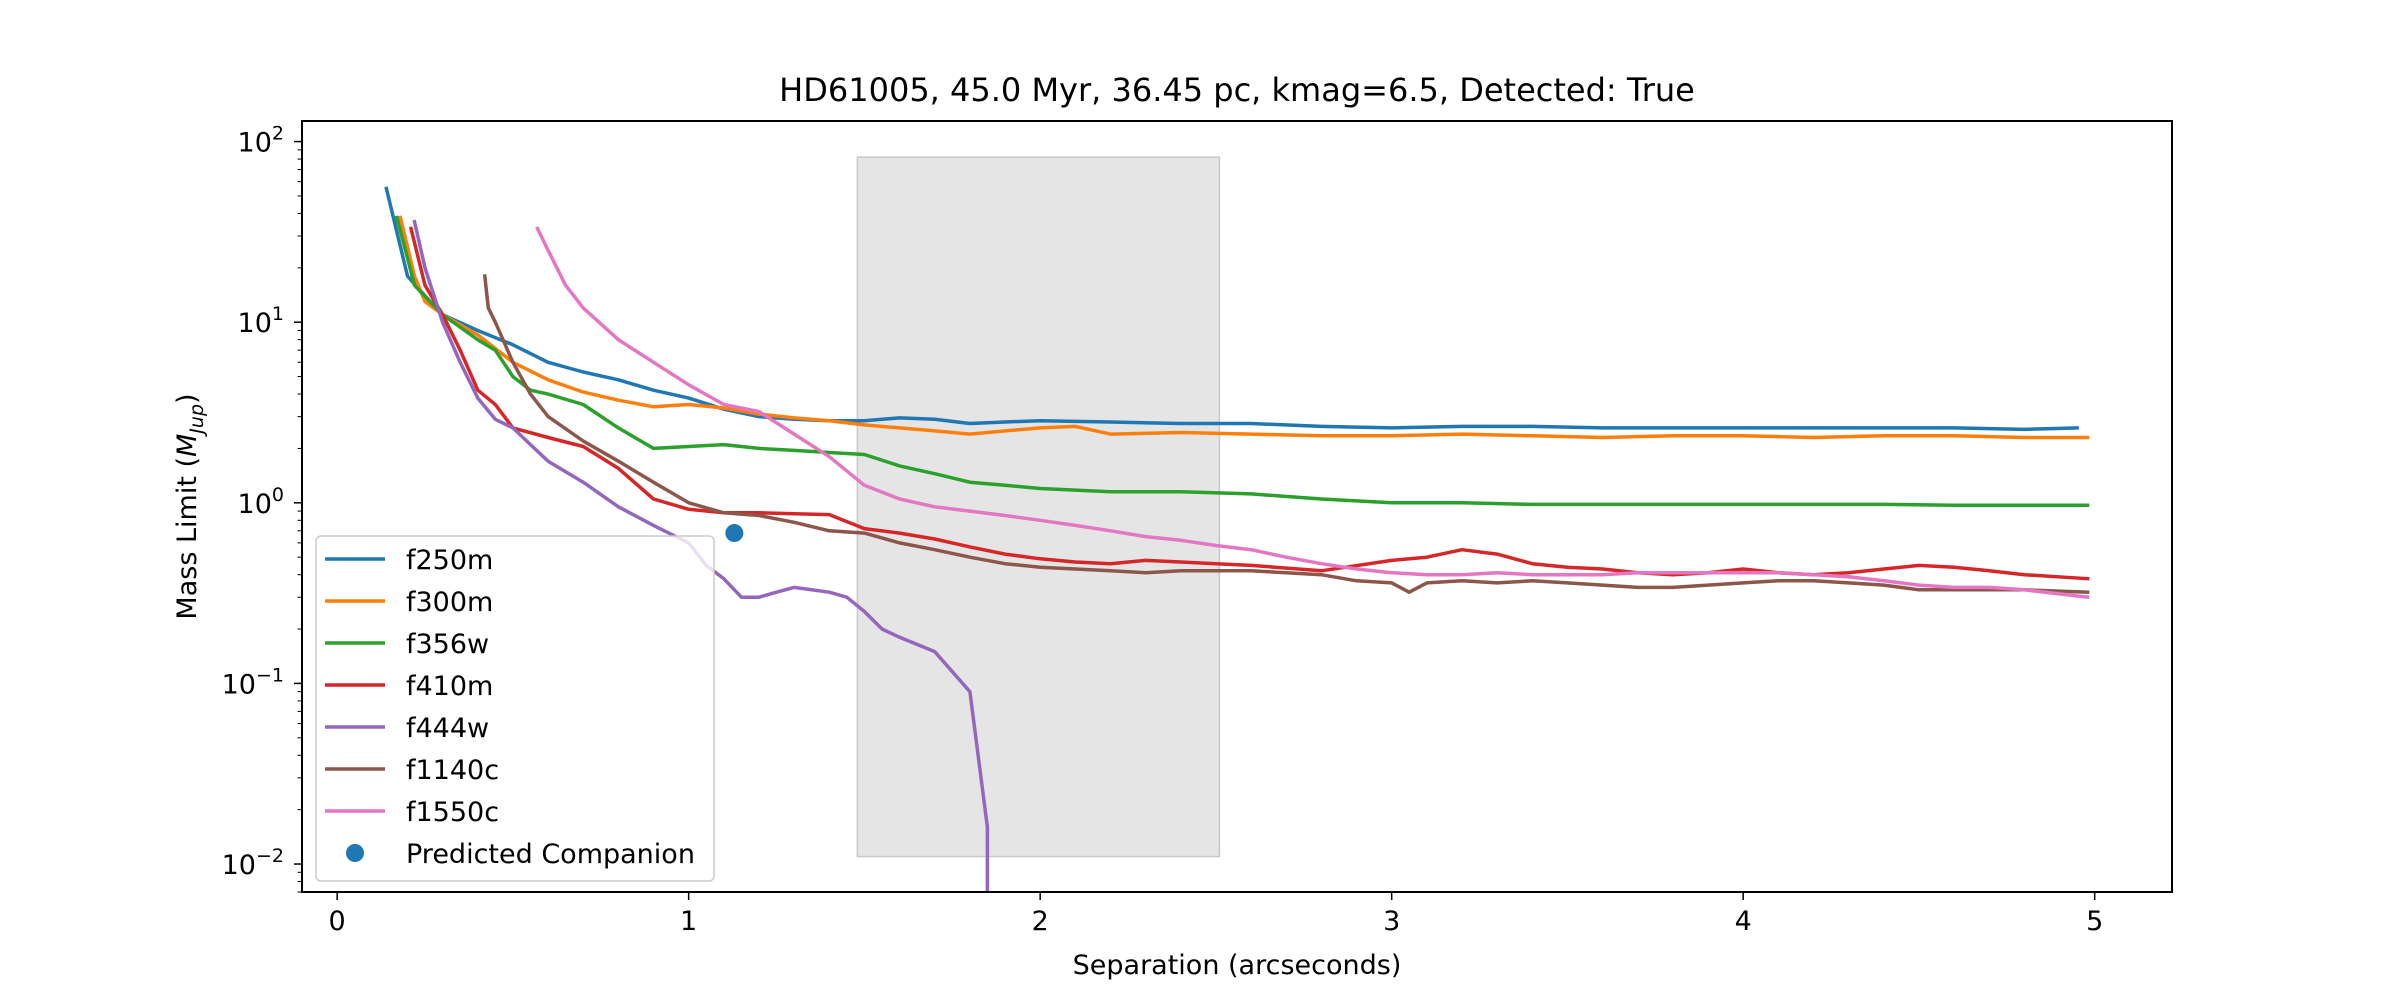 This screenshot has width=2400, height=1000. I want to click on y-axis-label: Mass Limit (MJup), so click(190, 506).